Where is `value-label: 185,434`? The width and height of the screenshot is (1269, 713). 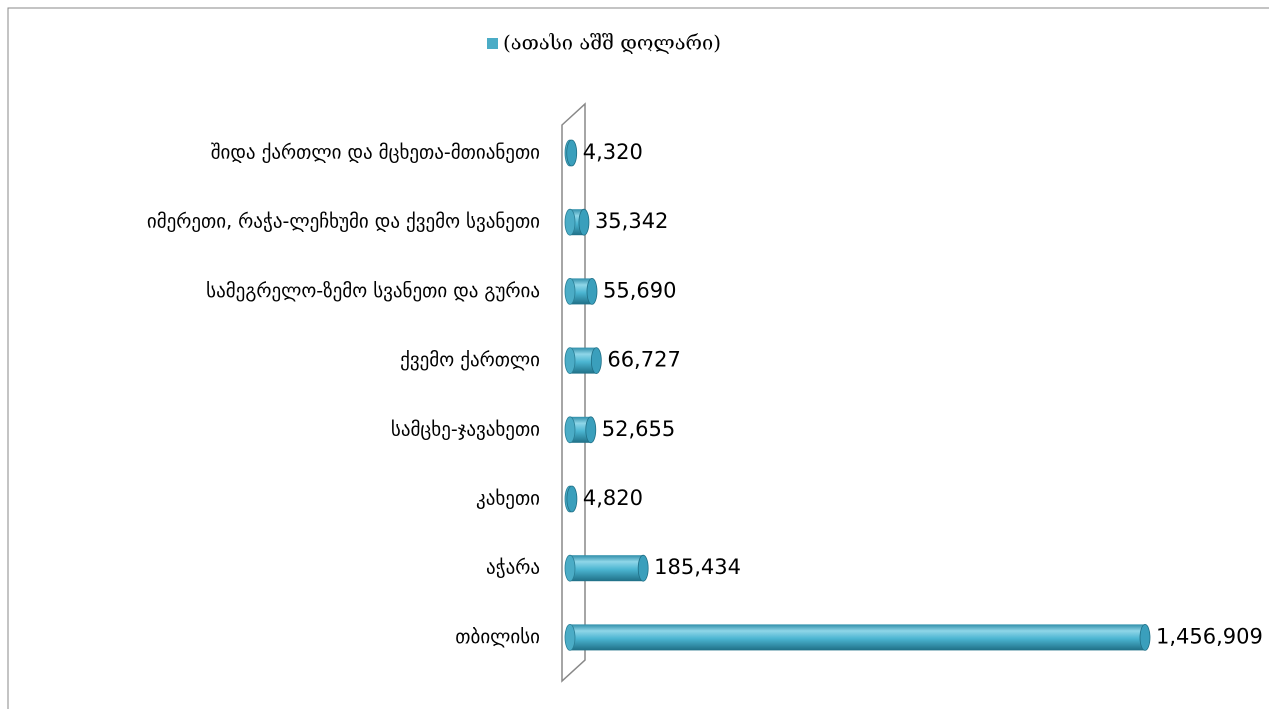 value-label: 185,434 is located at coordinates (697, 567).